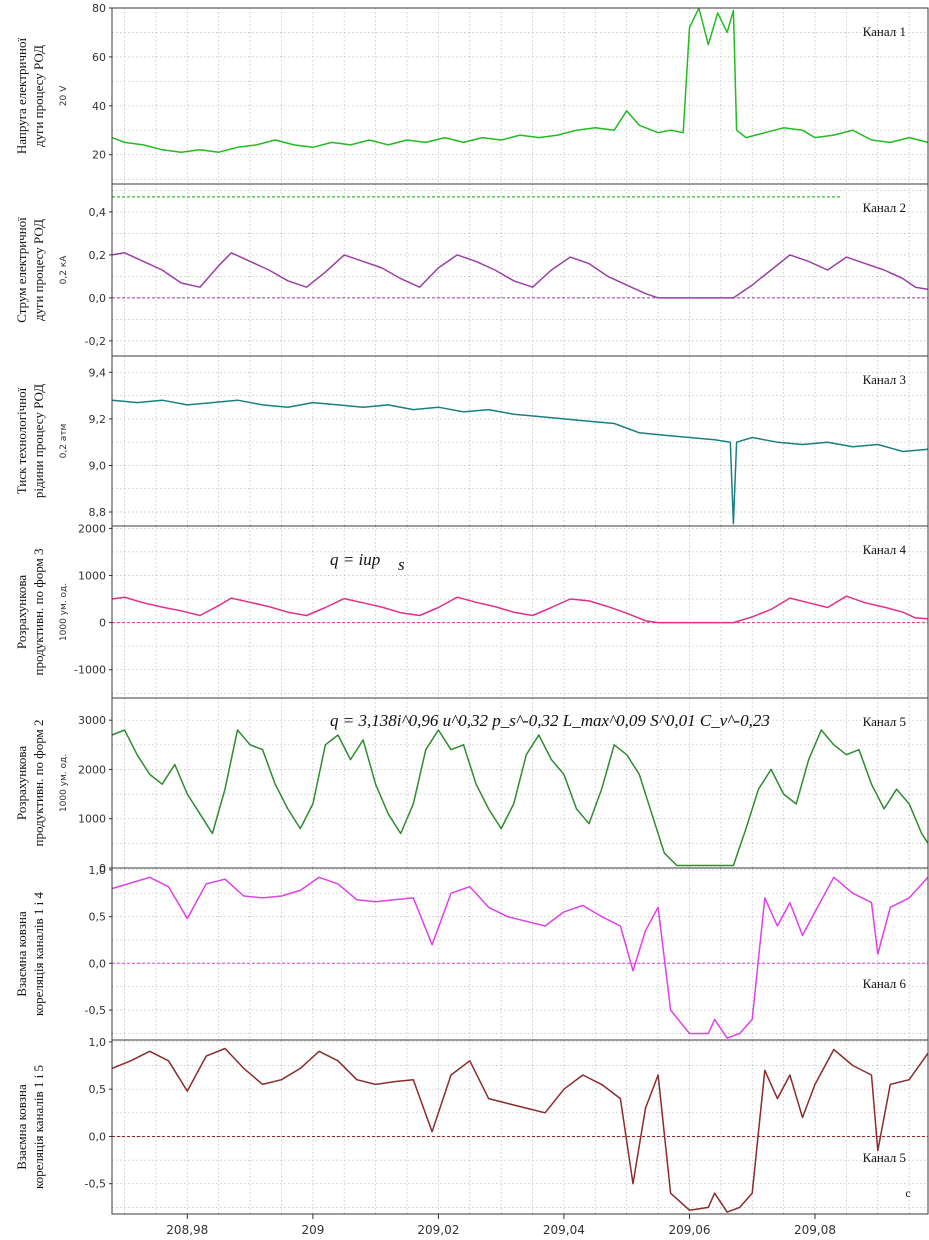 Image resolution: width=929 pixels, height=1240 pixels. Describe the element at coordinates (520, 462) in the screenshot. I see `panel-3-series-line` at that location.